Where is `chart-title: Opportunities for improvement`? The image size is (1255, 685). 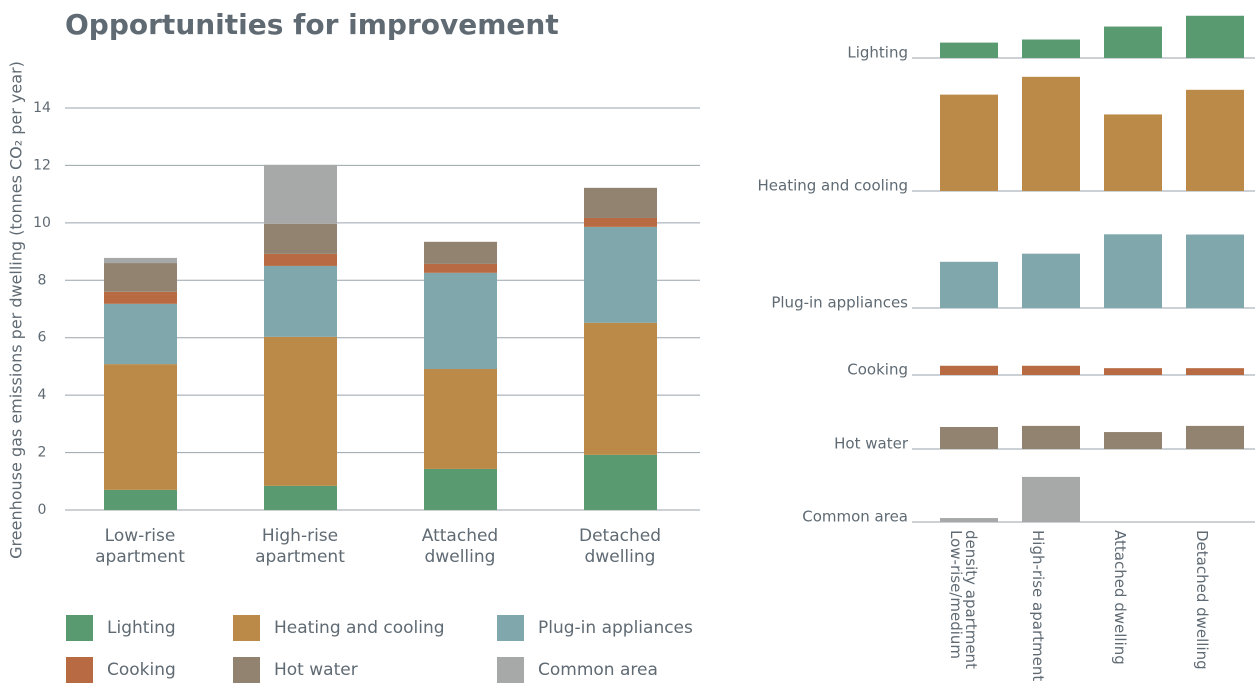 chart-title: Opportunities for improvement is located at coordinates (312, 24).